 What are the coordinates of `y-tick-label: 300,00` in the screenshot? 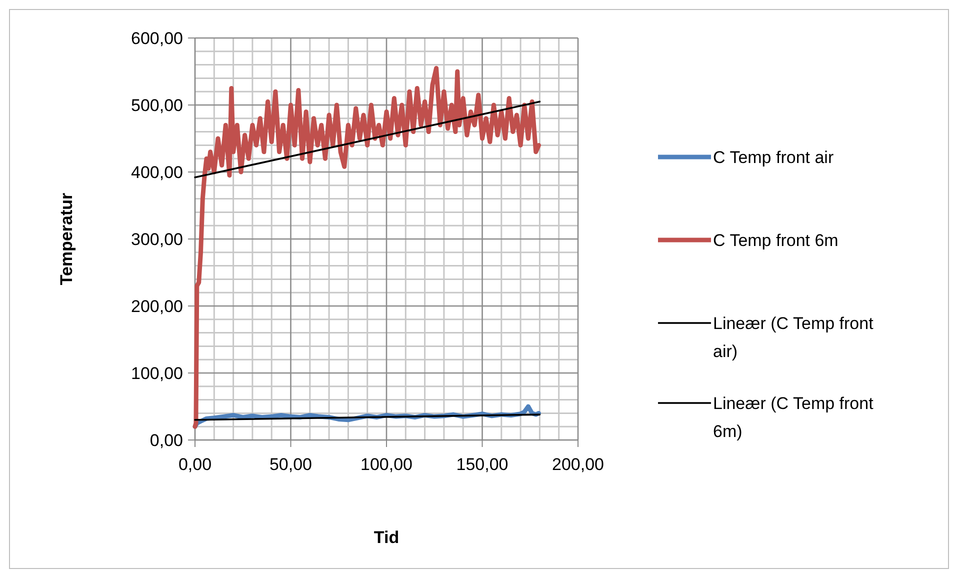 It's located at (157, 239).